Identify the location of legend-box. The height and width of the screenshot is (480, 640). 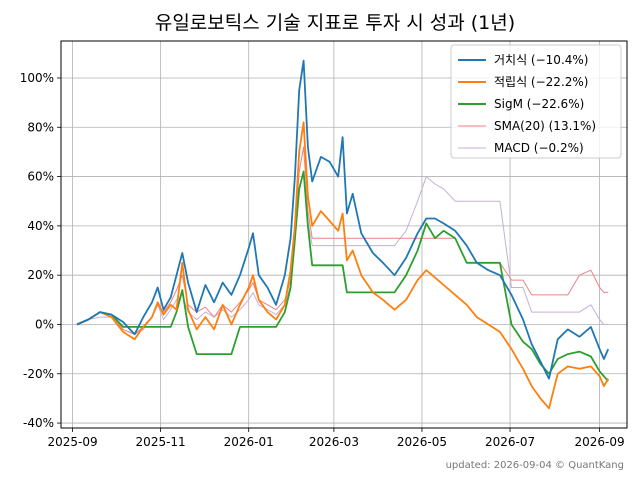
(536, 101).